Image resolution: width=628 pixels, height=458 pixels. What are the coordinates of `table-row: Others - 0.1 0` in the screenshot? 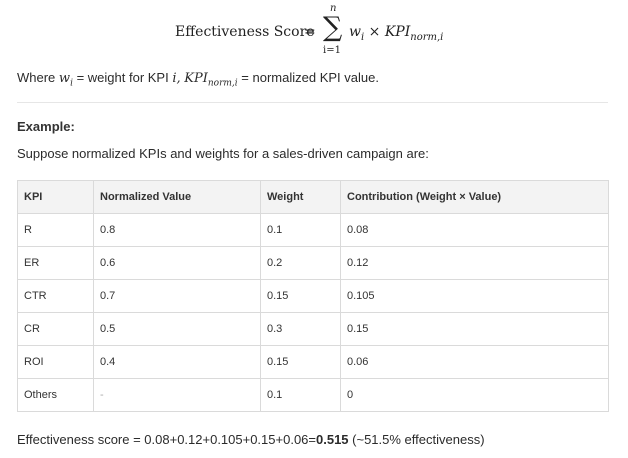 It's located at (313, 395).